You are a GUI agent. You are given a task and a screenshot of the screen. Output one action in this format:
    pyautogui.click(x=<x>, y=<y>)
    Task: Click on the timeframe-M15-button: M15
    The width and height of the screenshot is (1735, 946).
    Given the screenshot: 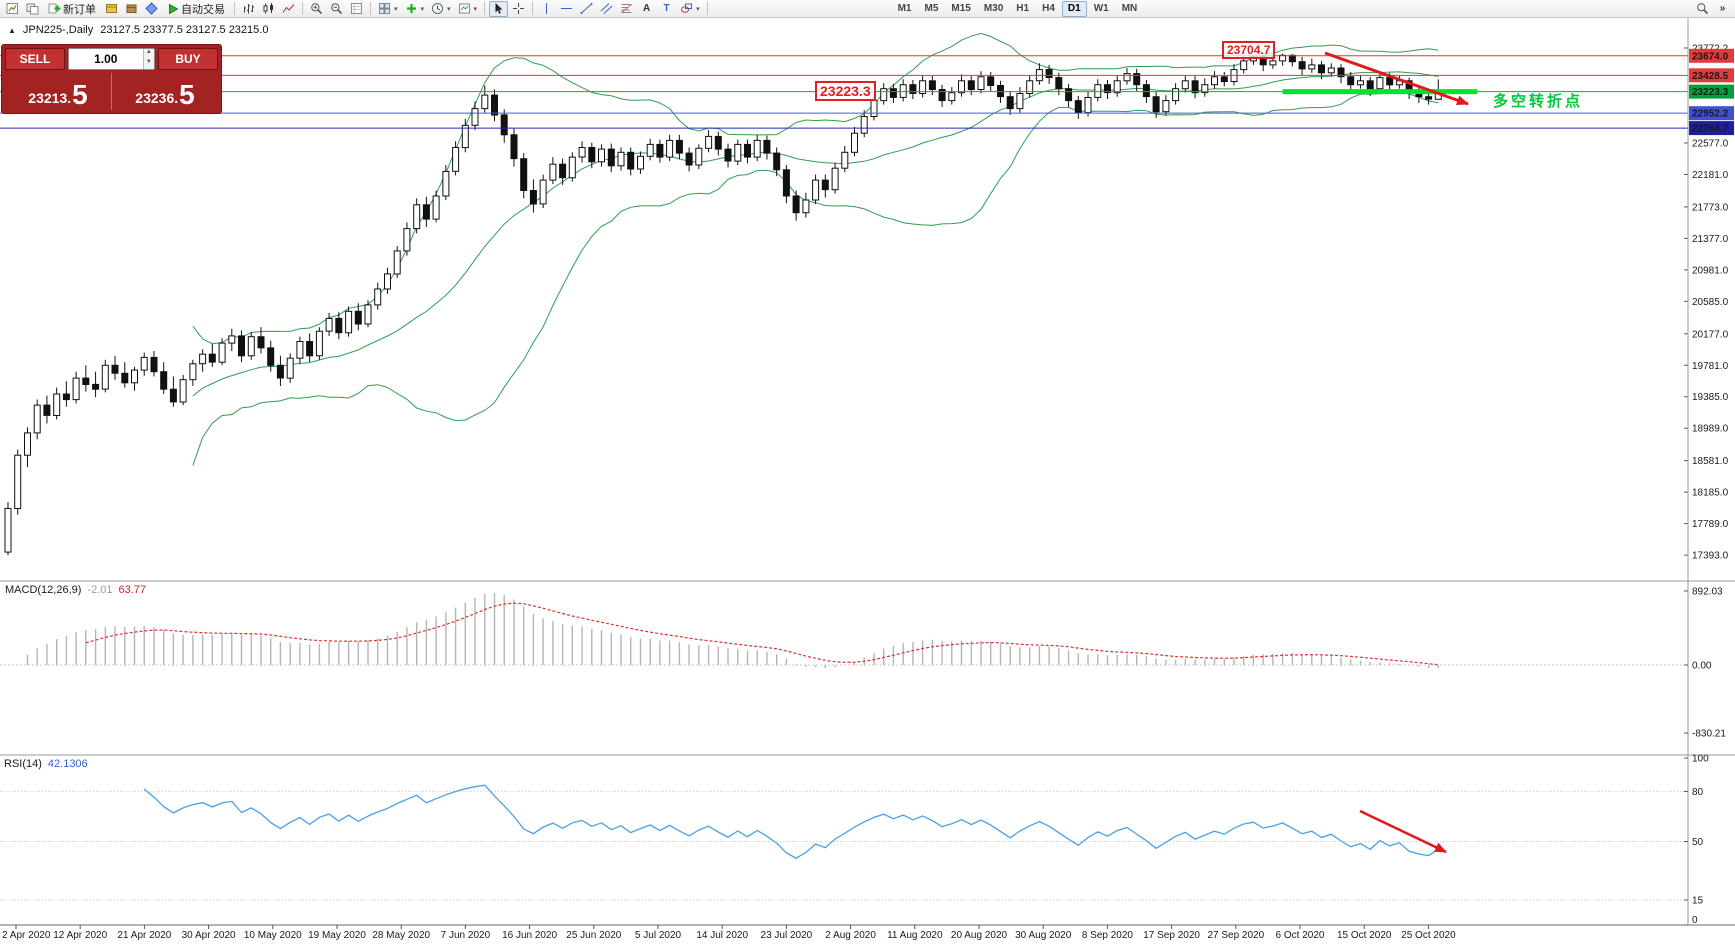 What is the action you would take?
    pyautogui.click(x=961, y=8)
    